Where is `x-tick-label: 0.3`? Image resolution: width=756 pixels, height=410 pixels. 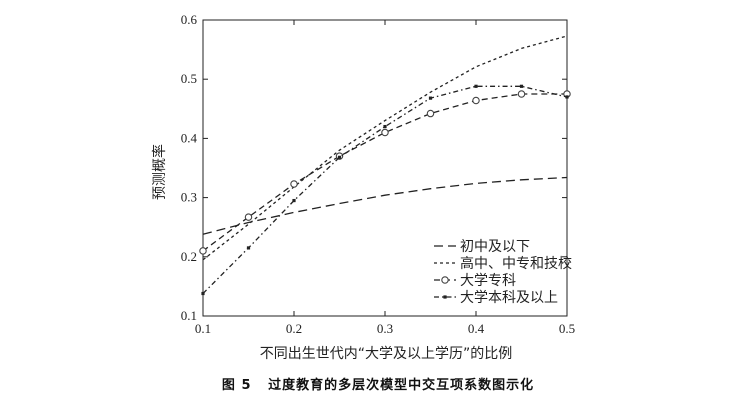
x-tick-label: 0.3 is located at coordinates (385, 328).